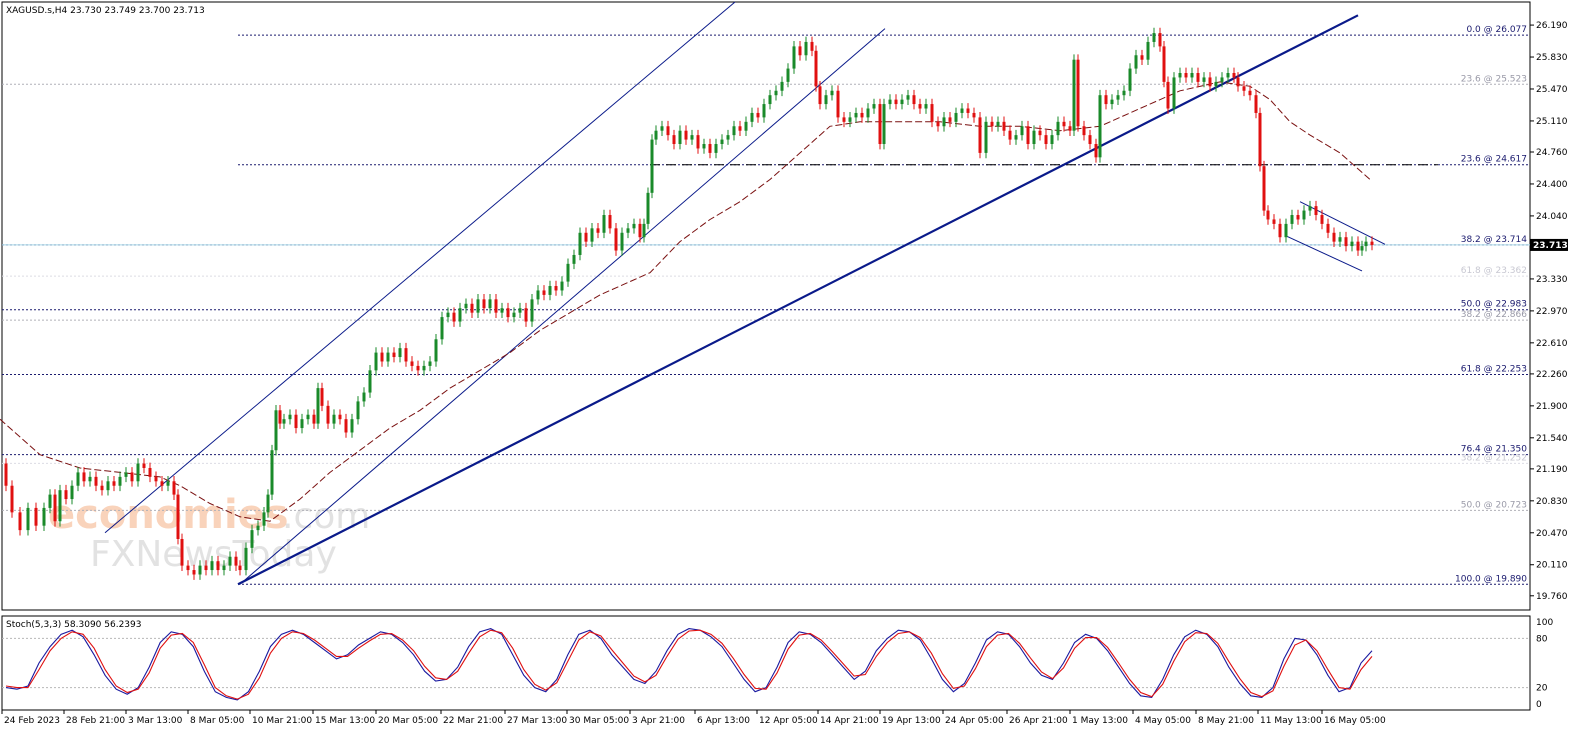  I want to click on fib-level-label: 61.8 @ 22.253, so click(1494, 370).